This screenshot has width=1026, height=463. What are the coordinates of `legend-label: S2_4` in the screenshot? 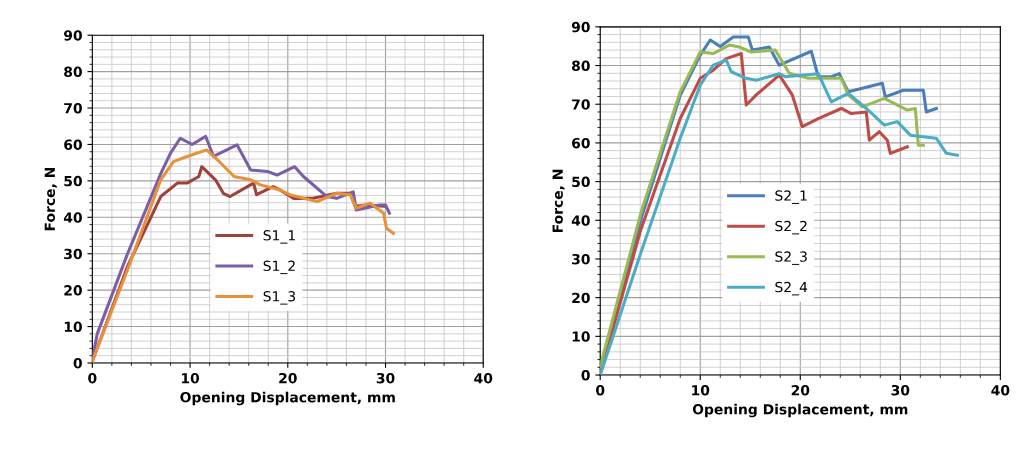 It's located at (791, 288).